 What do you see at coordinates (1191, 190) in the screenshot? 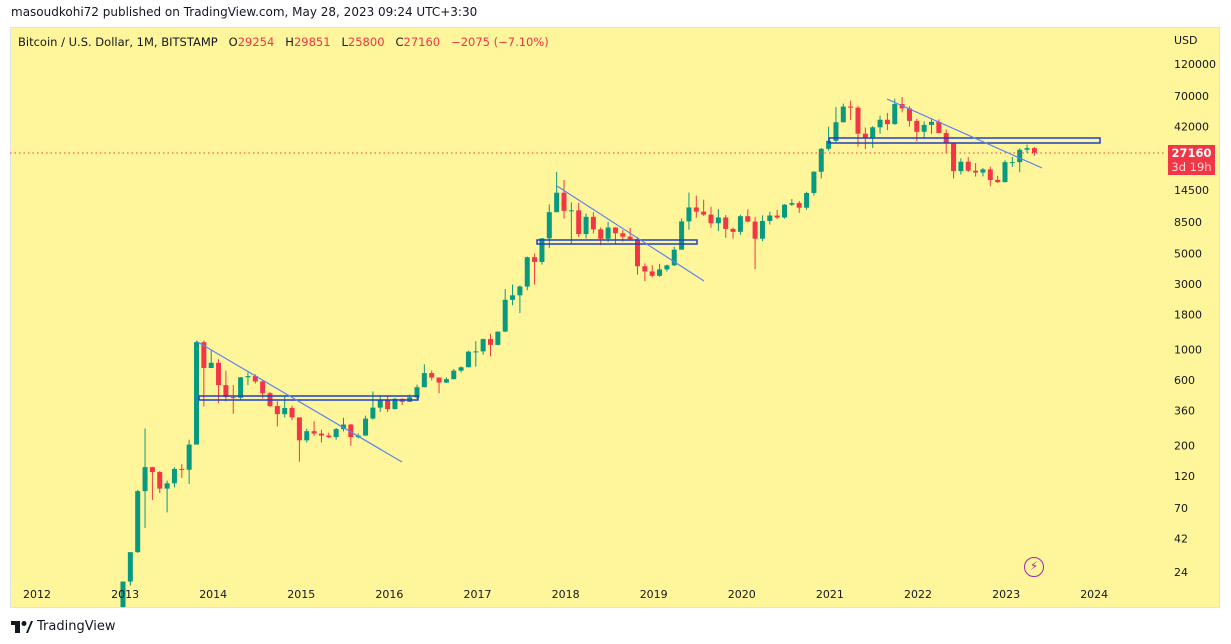
I see `y-tick-label: 14500` at bounding box center [1191, 190].